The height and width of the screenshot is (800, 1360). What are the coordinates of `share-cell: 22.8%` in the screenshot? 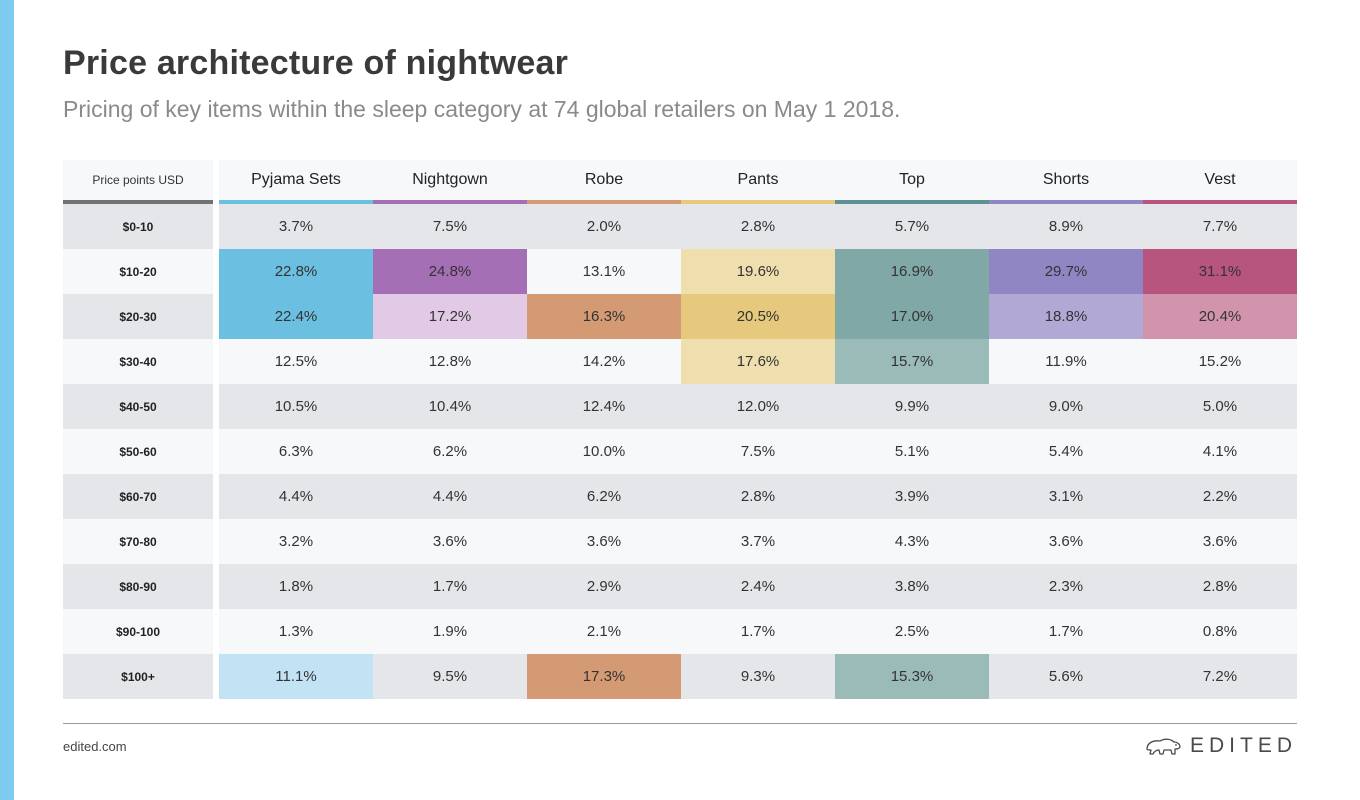 It's located at (296, 271).